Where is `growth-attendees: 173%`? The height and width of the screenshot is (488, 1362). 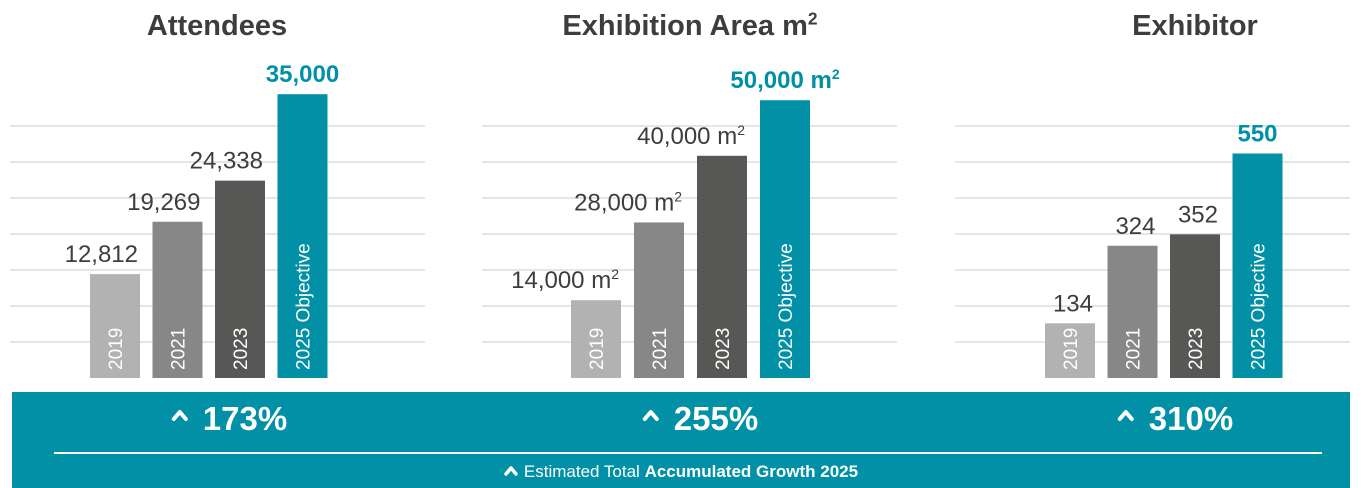
growth-attendees: 173% is located at coordinates (229, 419).